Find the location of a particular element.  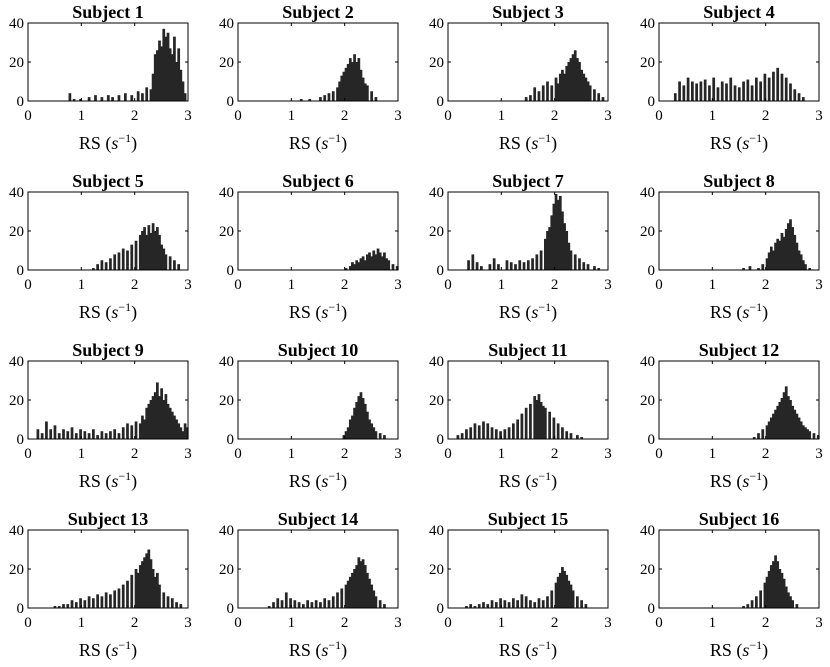

x-tick-label: 0 is located at coordinates (28, 623).